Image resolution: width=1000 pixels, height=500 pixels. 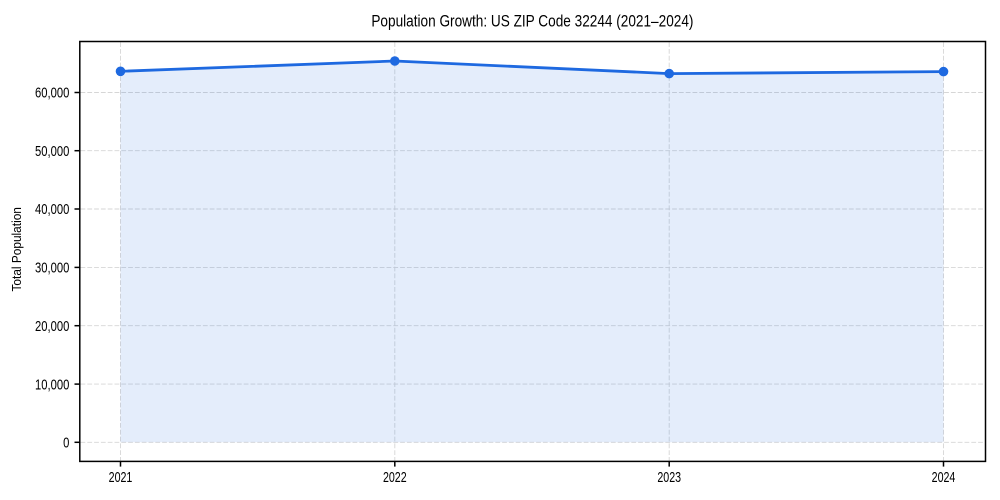 I want to click on svg-text: 60,000, so click(x=52, y=92).